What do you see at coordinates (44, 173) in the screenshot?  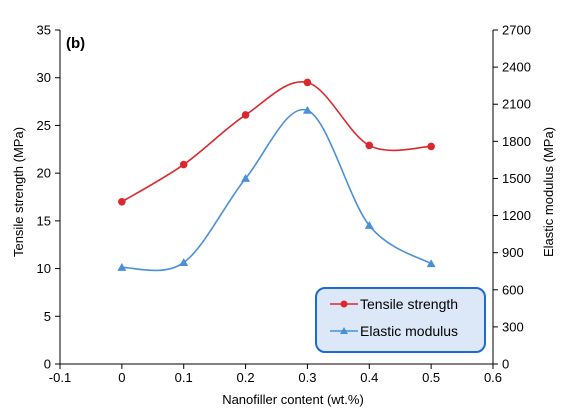 I see `y-tick-label-20: 20` at bounding box center [44, 173].